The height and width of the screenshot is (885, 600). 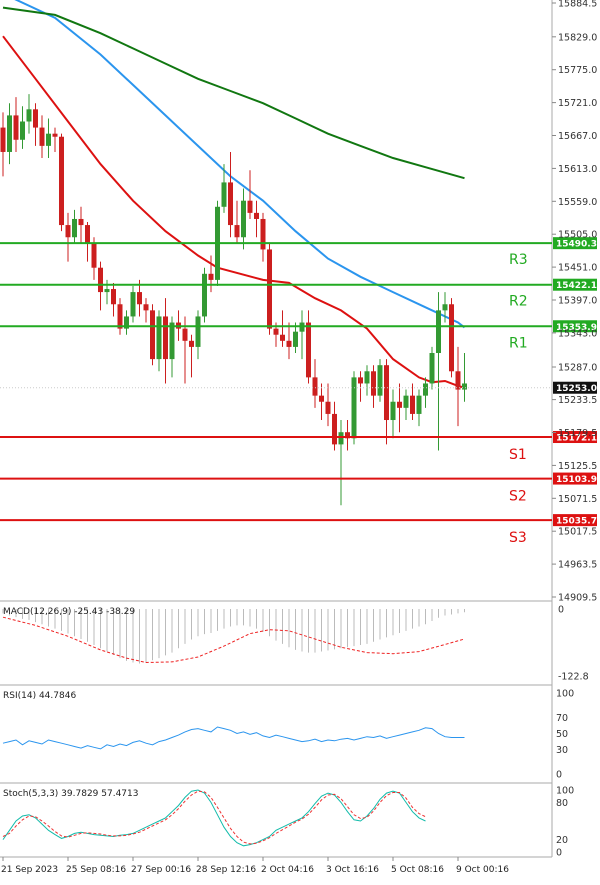 What do you see at coordinates (562, 734) in the screenshot?
I see `rsi-y-label: 50` at bounding box center [562, 734].